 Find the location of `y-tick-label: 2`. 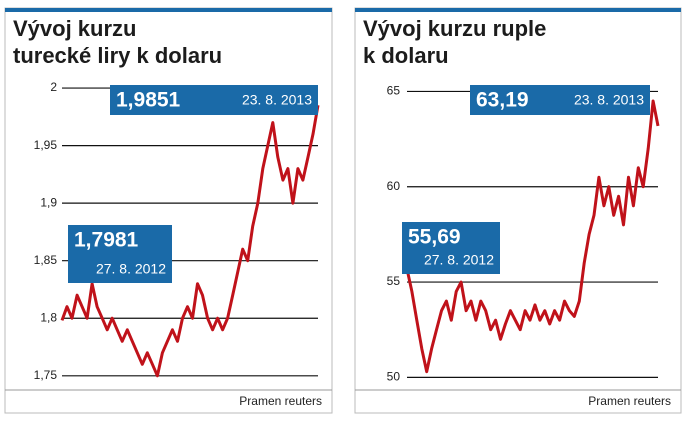

y-tick-label: 2 is located at coordinates (53, 87).